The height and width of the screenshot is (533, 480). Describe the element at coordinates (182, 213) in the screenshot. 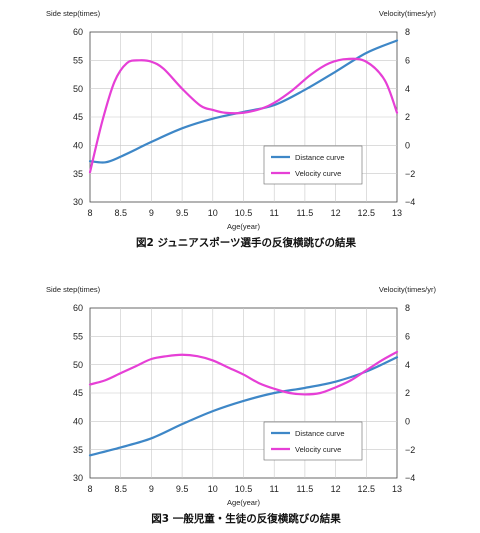

I see `chart-1-x-tick-label: 9.5` at that location.